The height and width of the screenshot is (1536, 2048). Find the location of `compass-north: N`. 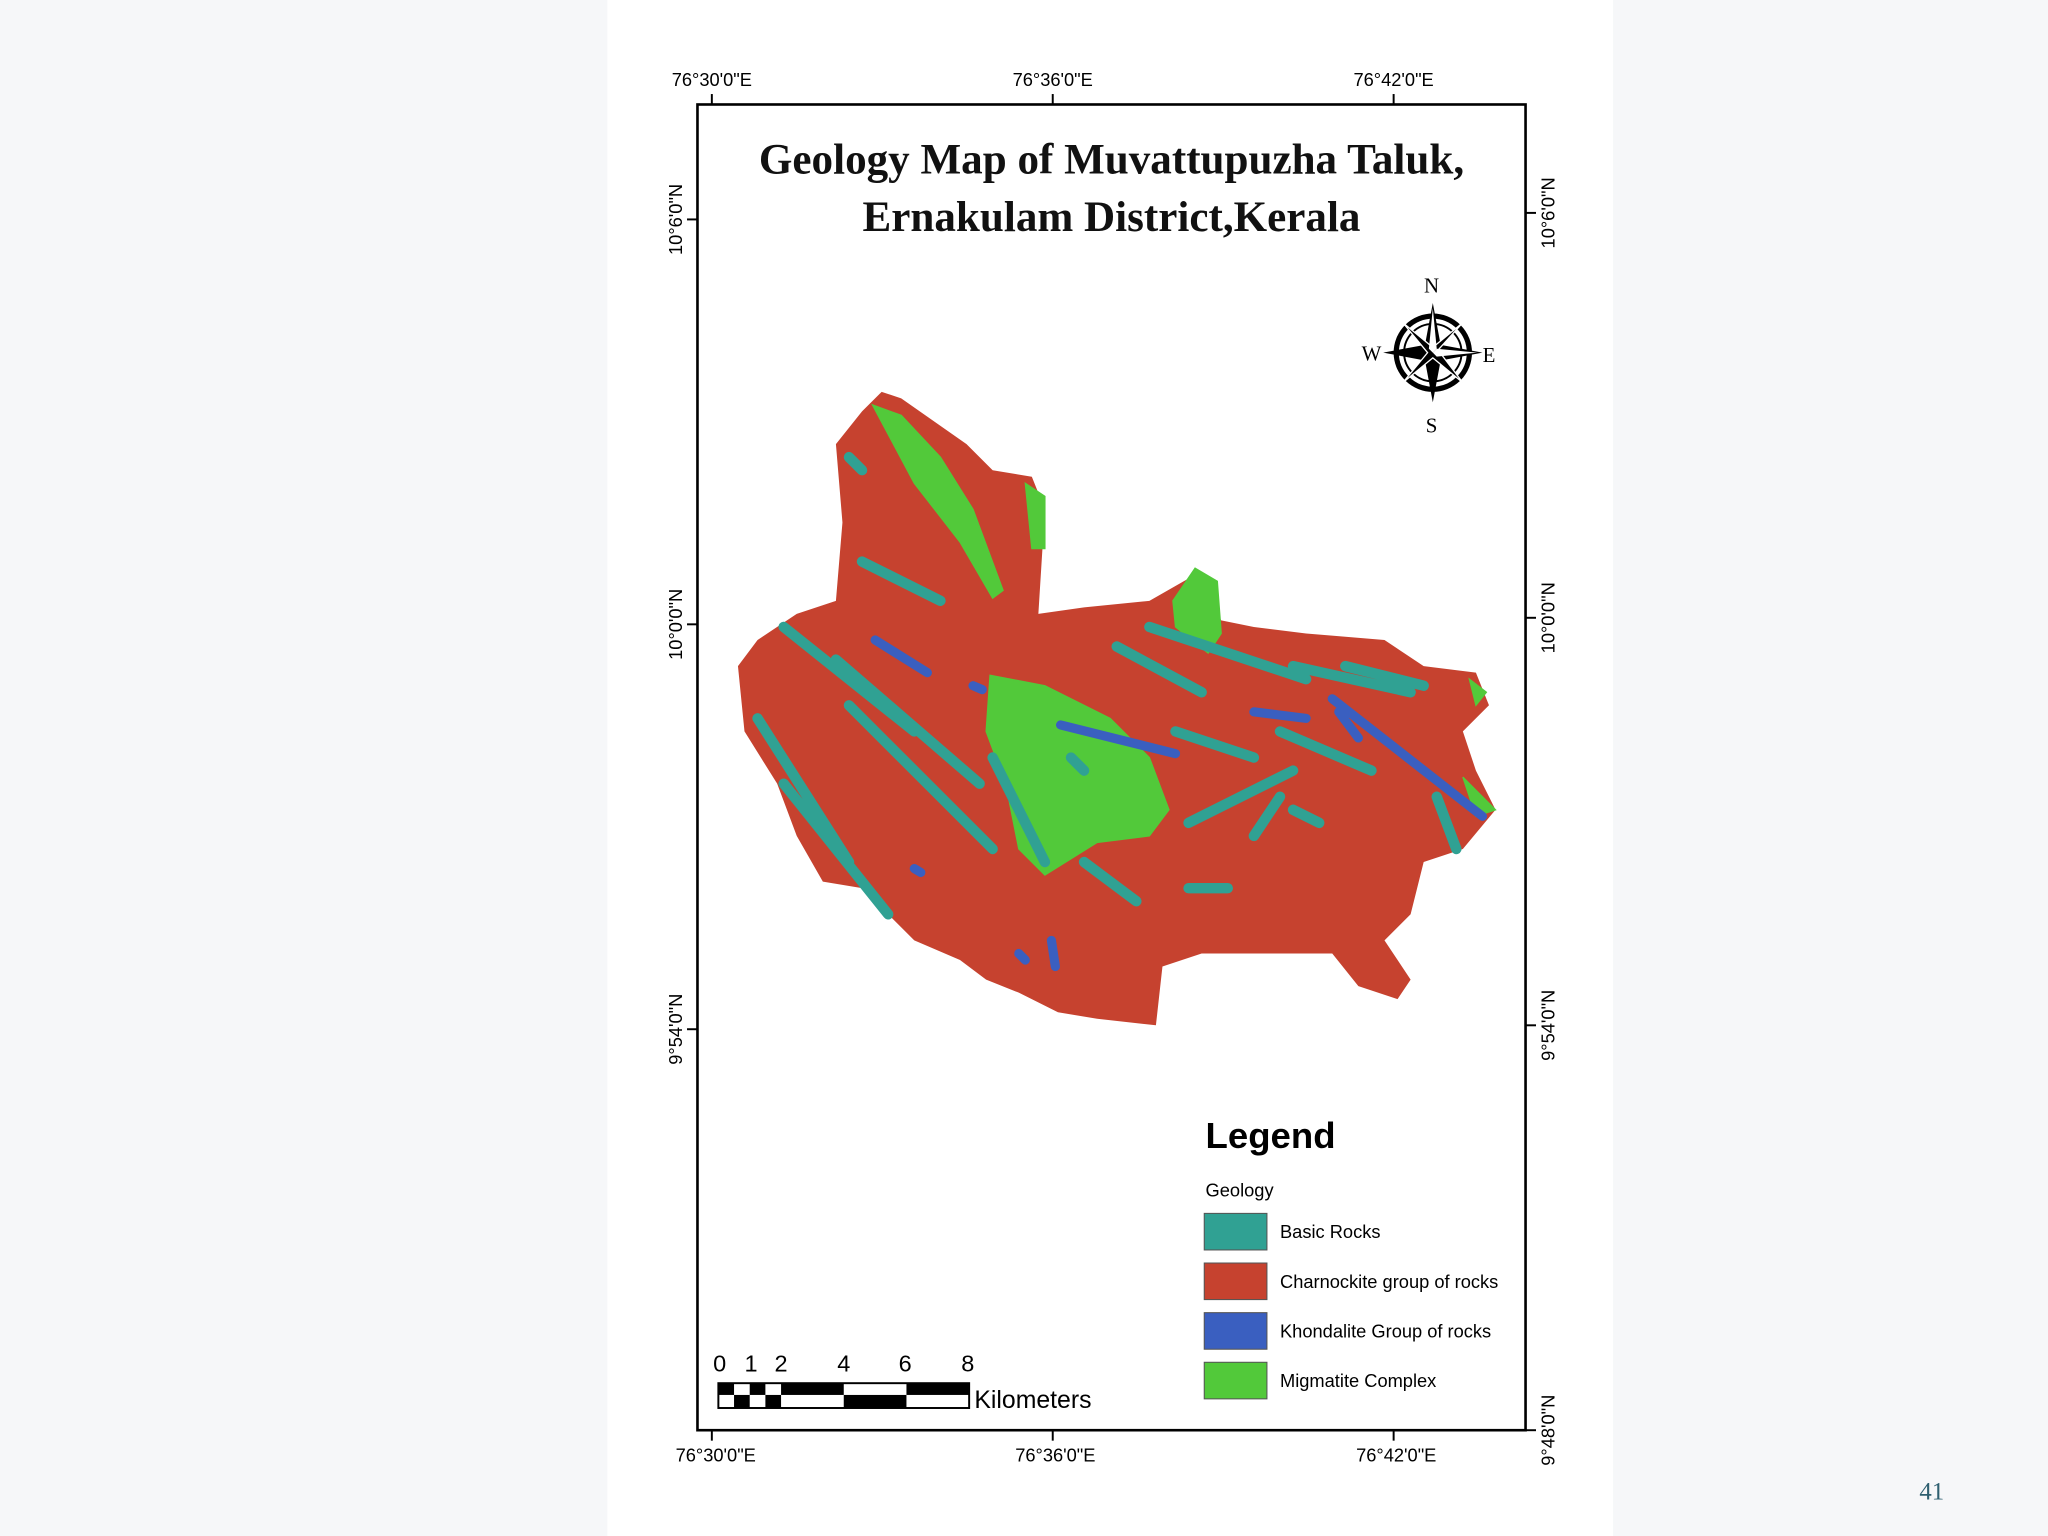

compass-north: N is located at coordinates (1431, 286).